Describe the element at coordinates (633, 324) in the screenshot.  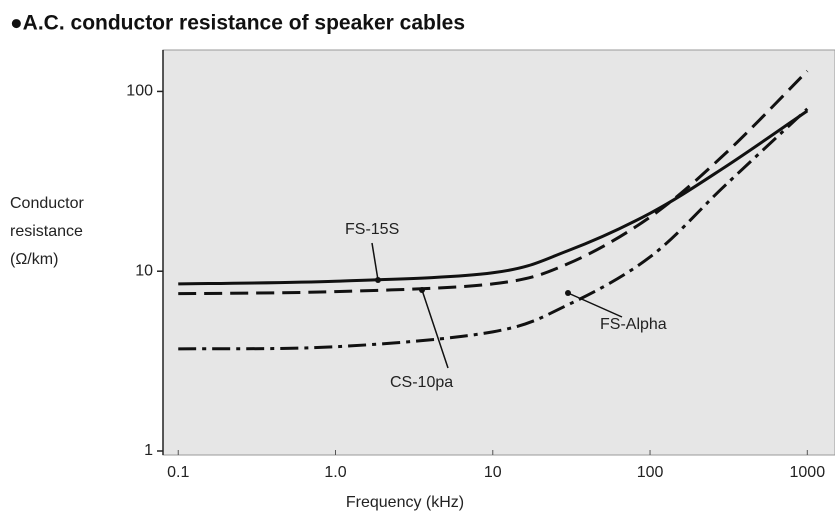
I see `series-label: FS-Alpha` at that location.